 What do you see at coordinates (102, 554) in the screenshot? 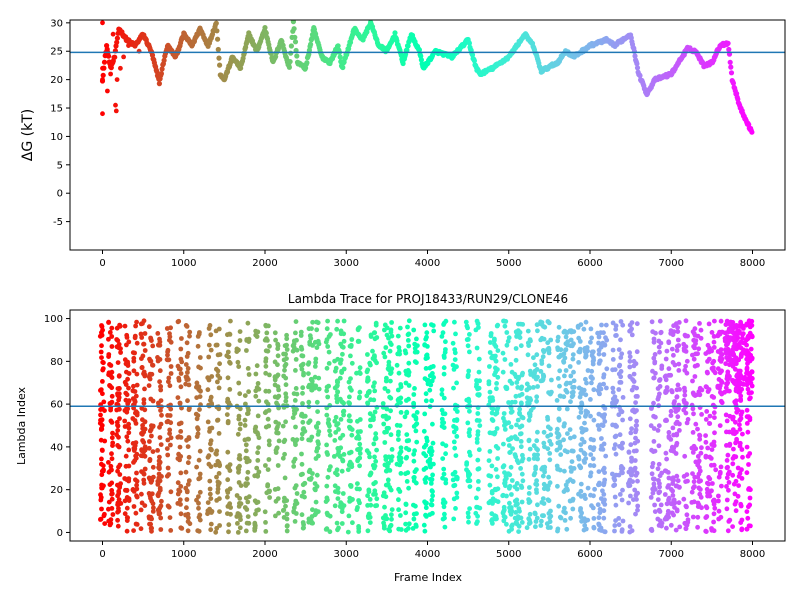
I see `x-tick-label: 0` at bounding box center [102, 554].